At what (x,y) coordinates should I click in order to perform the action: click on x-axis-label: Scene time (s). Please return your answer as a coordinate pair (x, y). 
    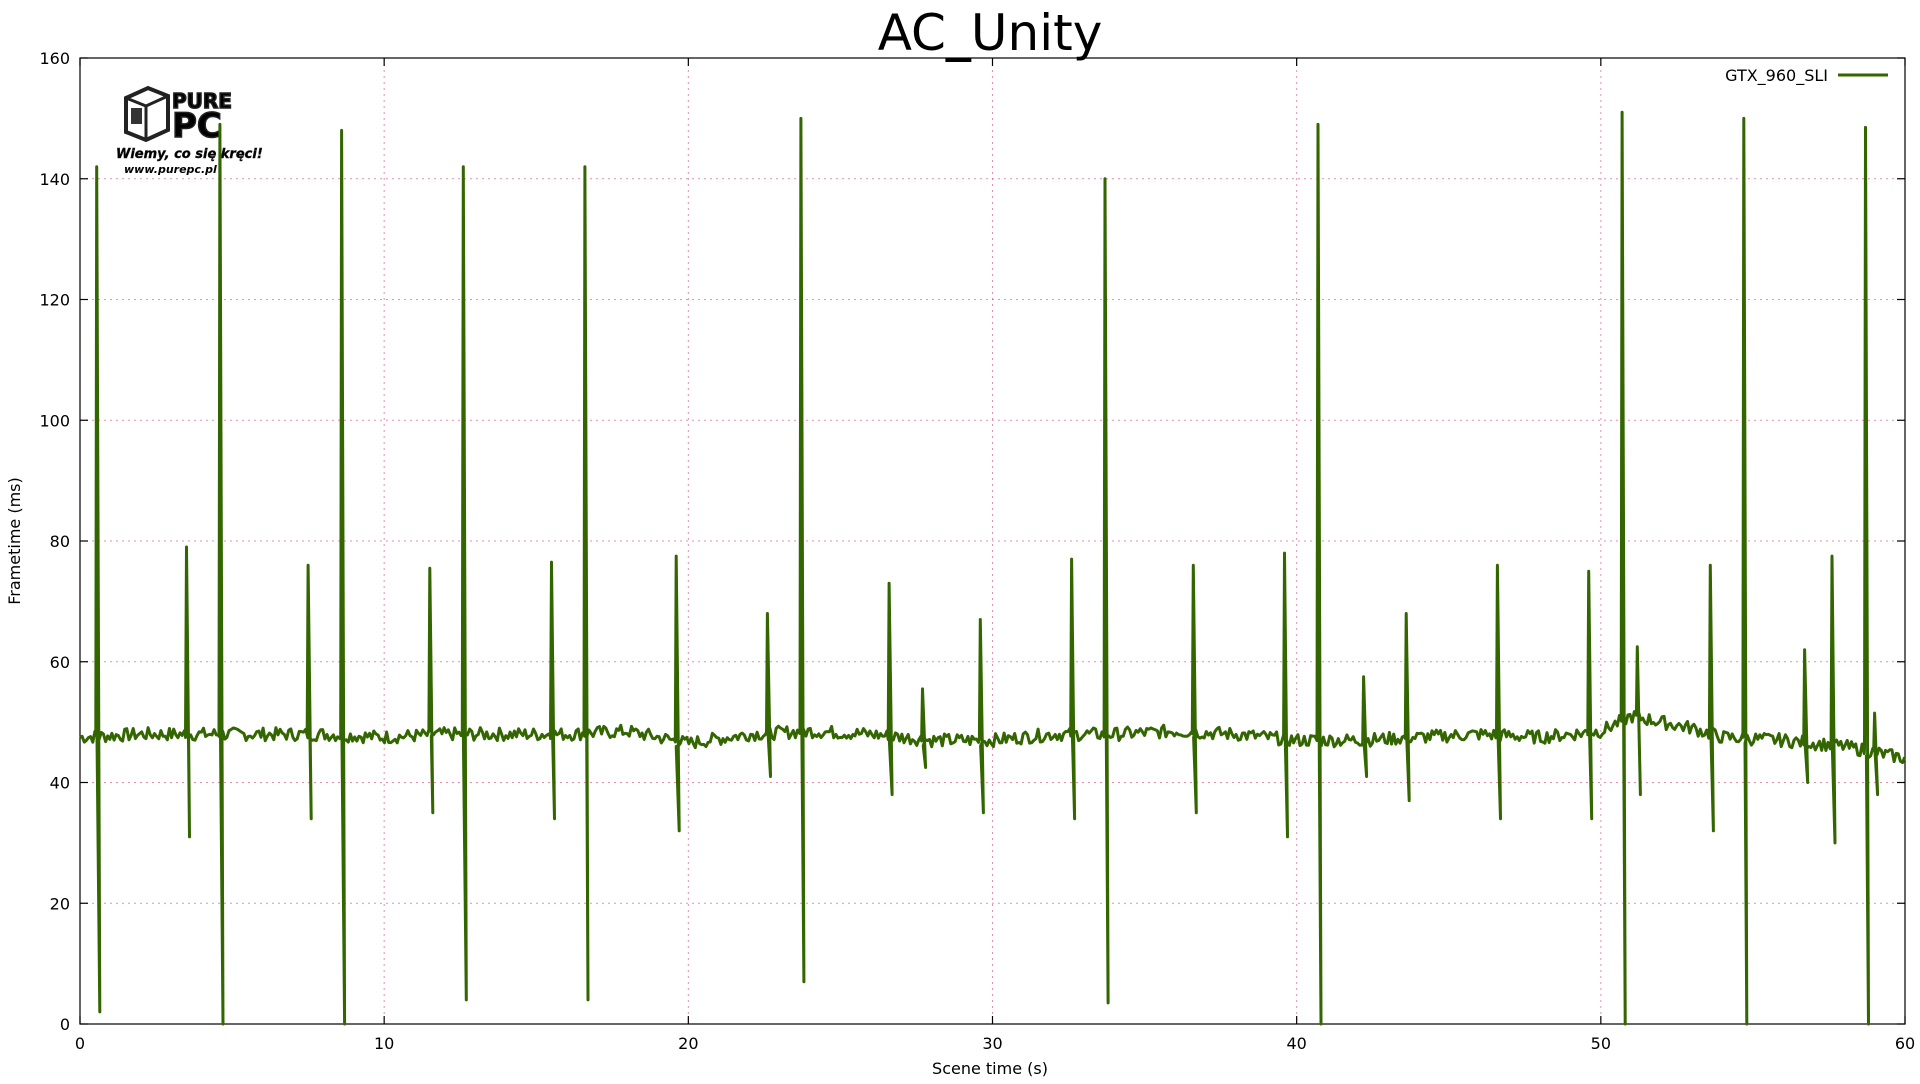
    Looking at the image, I should click on (990, 1068).